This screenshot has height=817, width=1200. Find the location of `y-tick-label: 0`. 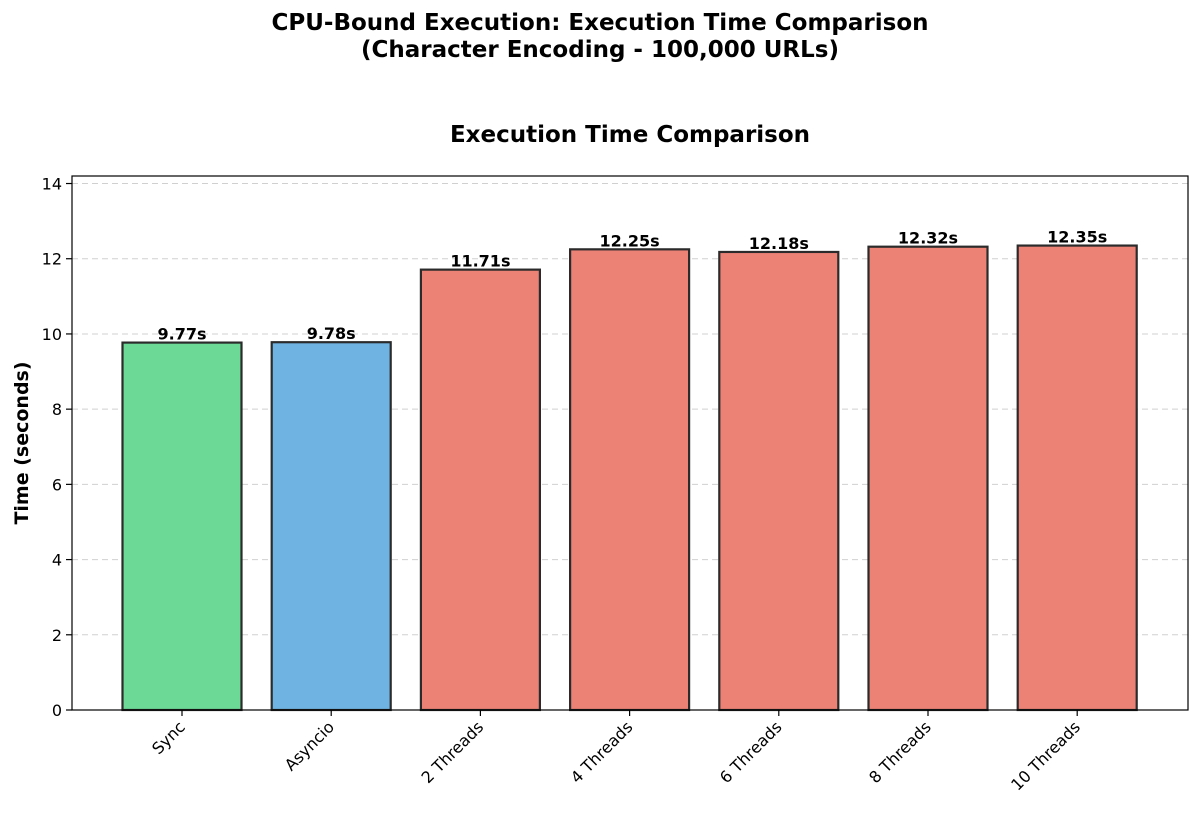

y-tick-label: 0 is located at coordinates (57, 710).